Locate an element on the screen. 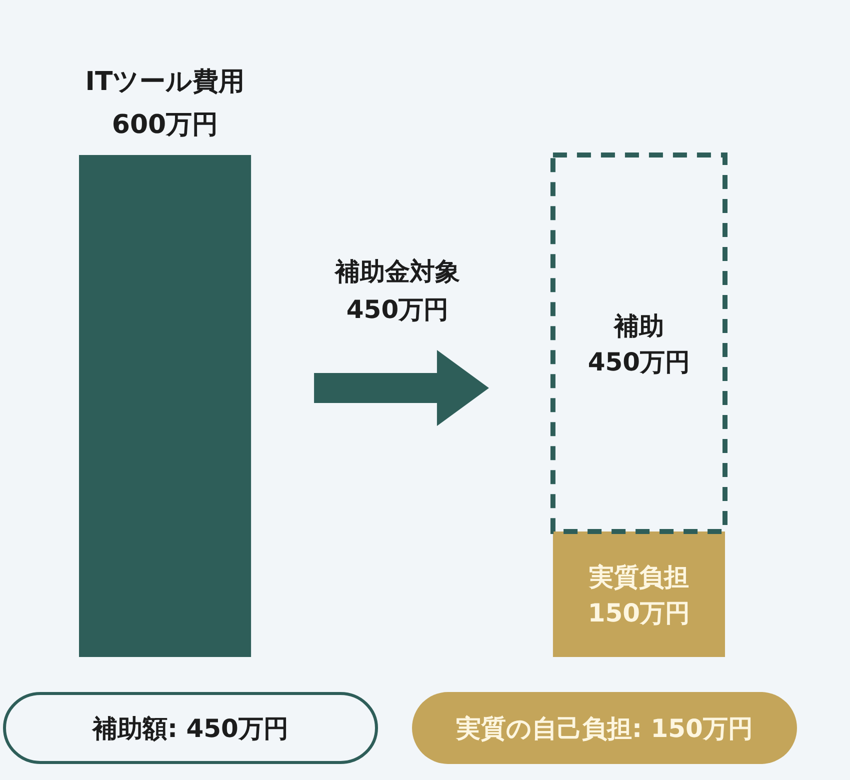 This screenshot has height=780, width=850. data-label: 600万円 is located at coordinates (165, 125).